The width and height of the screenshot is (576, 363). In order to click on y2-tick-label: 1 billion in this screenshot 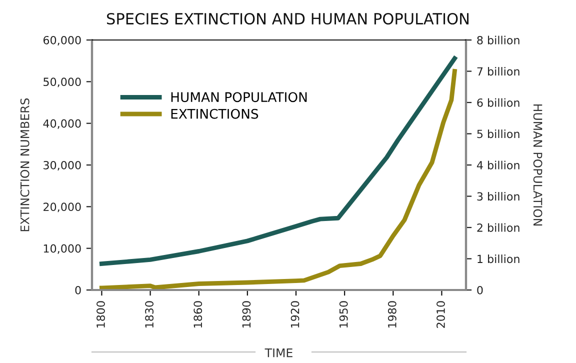, I will do `click(499, 259)`.